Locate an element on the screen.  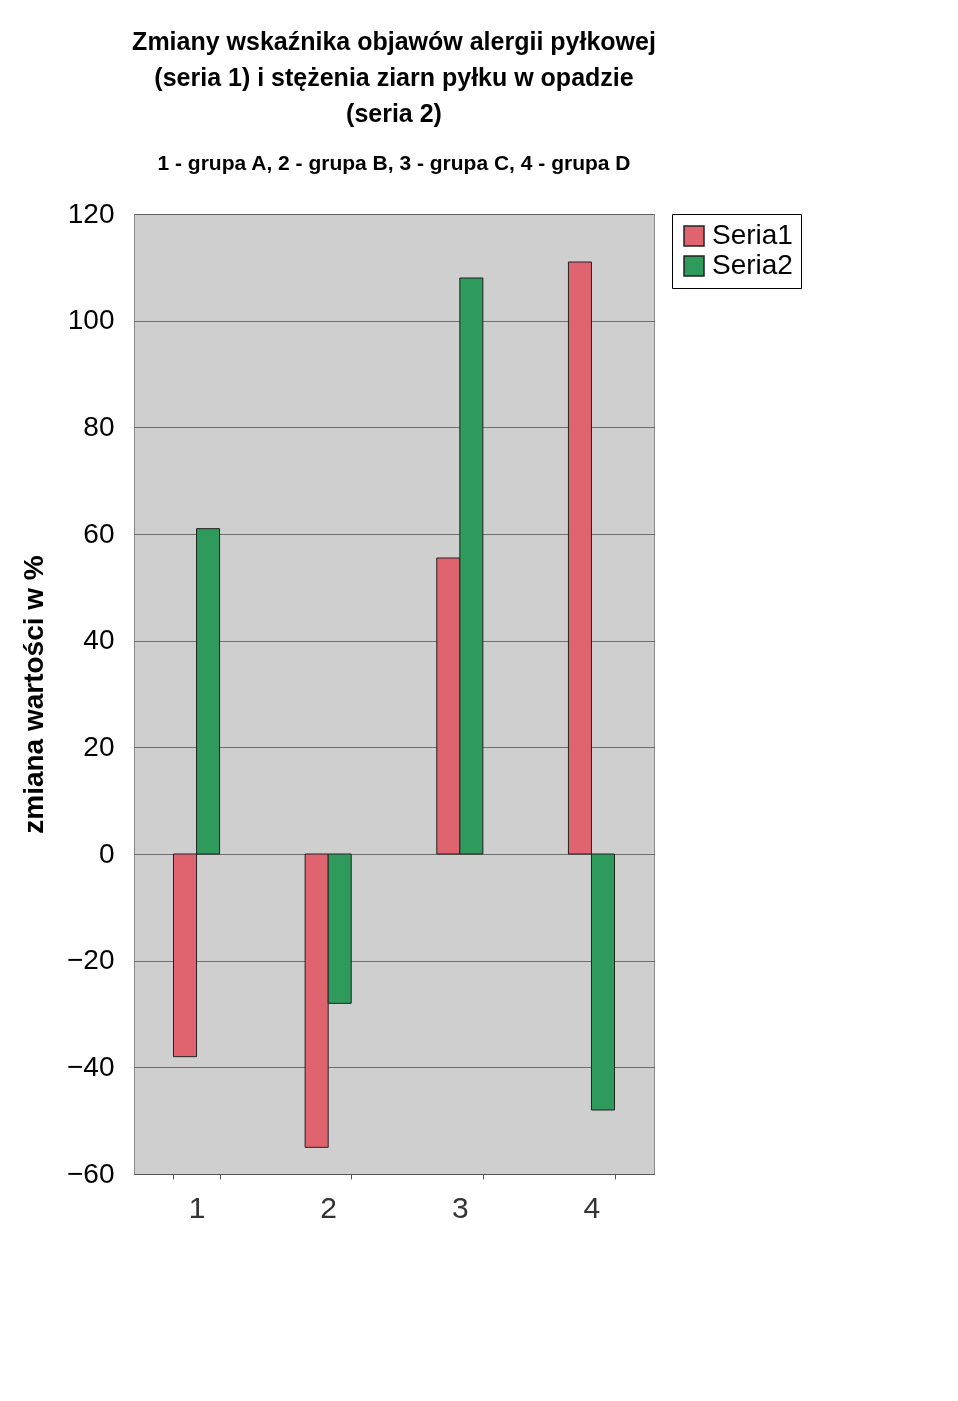
y-tick-label: 0 is located at coordinates (106, 853).